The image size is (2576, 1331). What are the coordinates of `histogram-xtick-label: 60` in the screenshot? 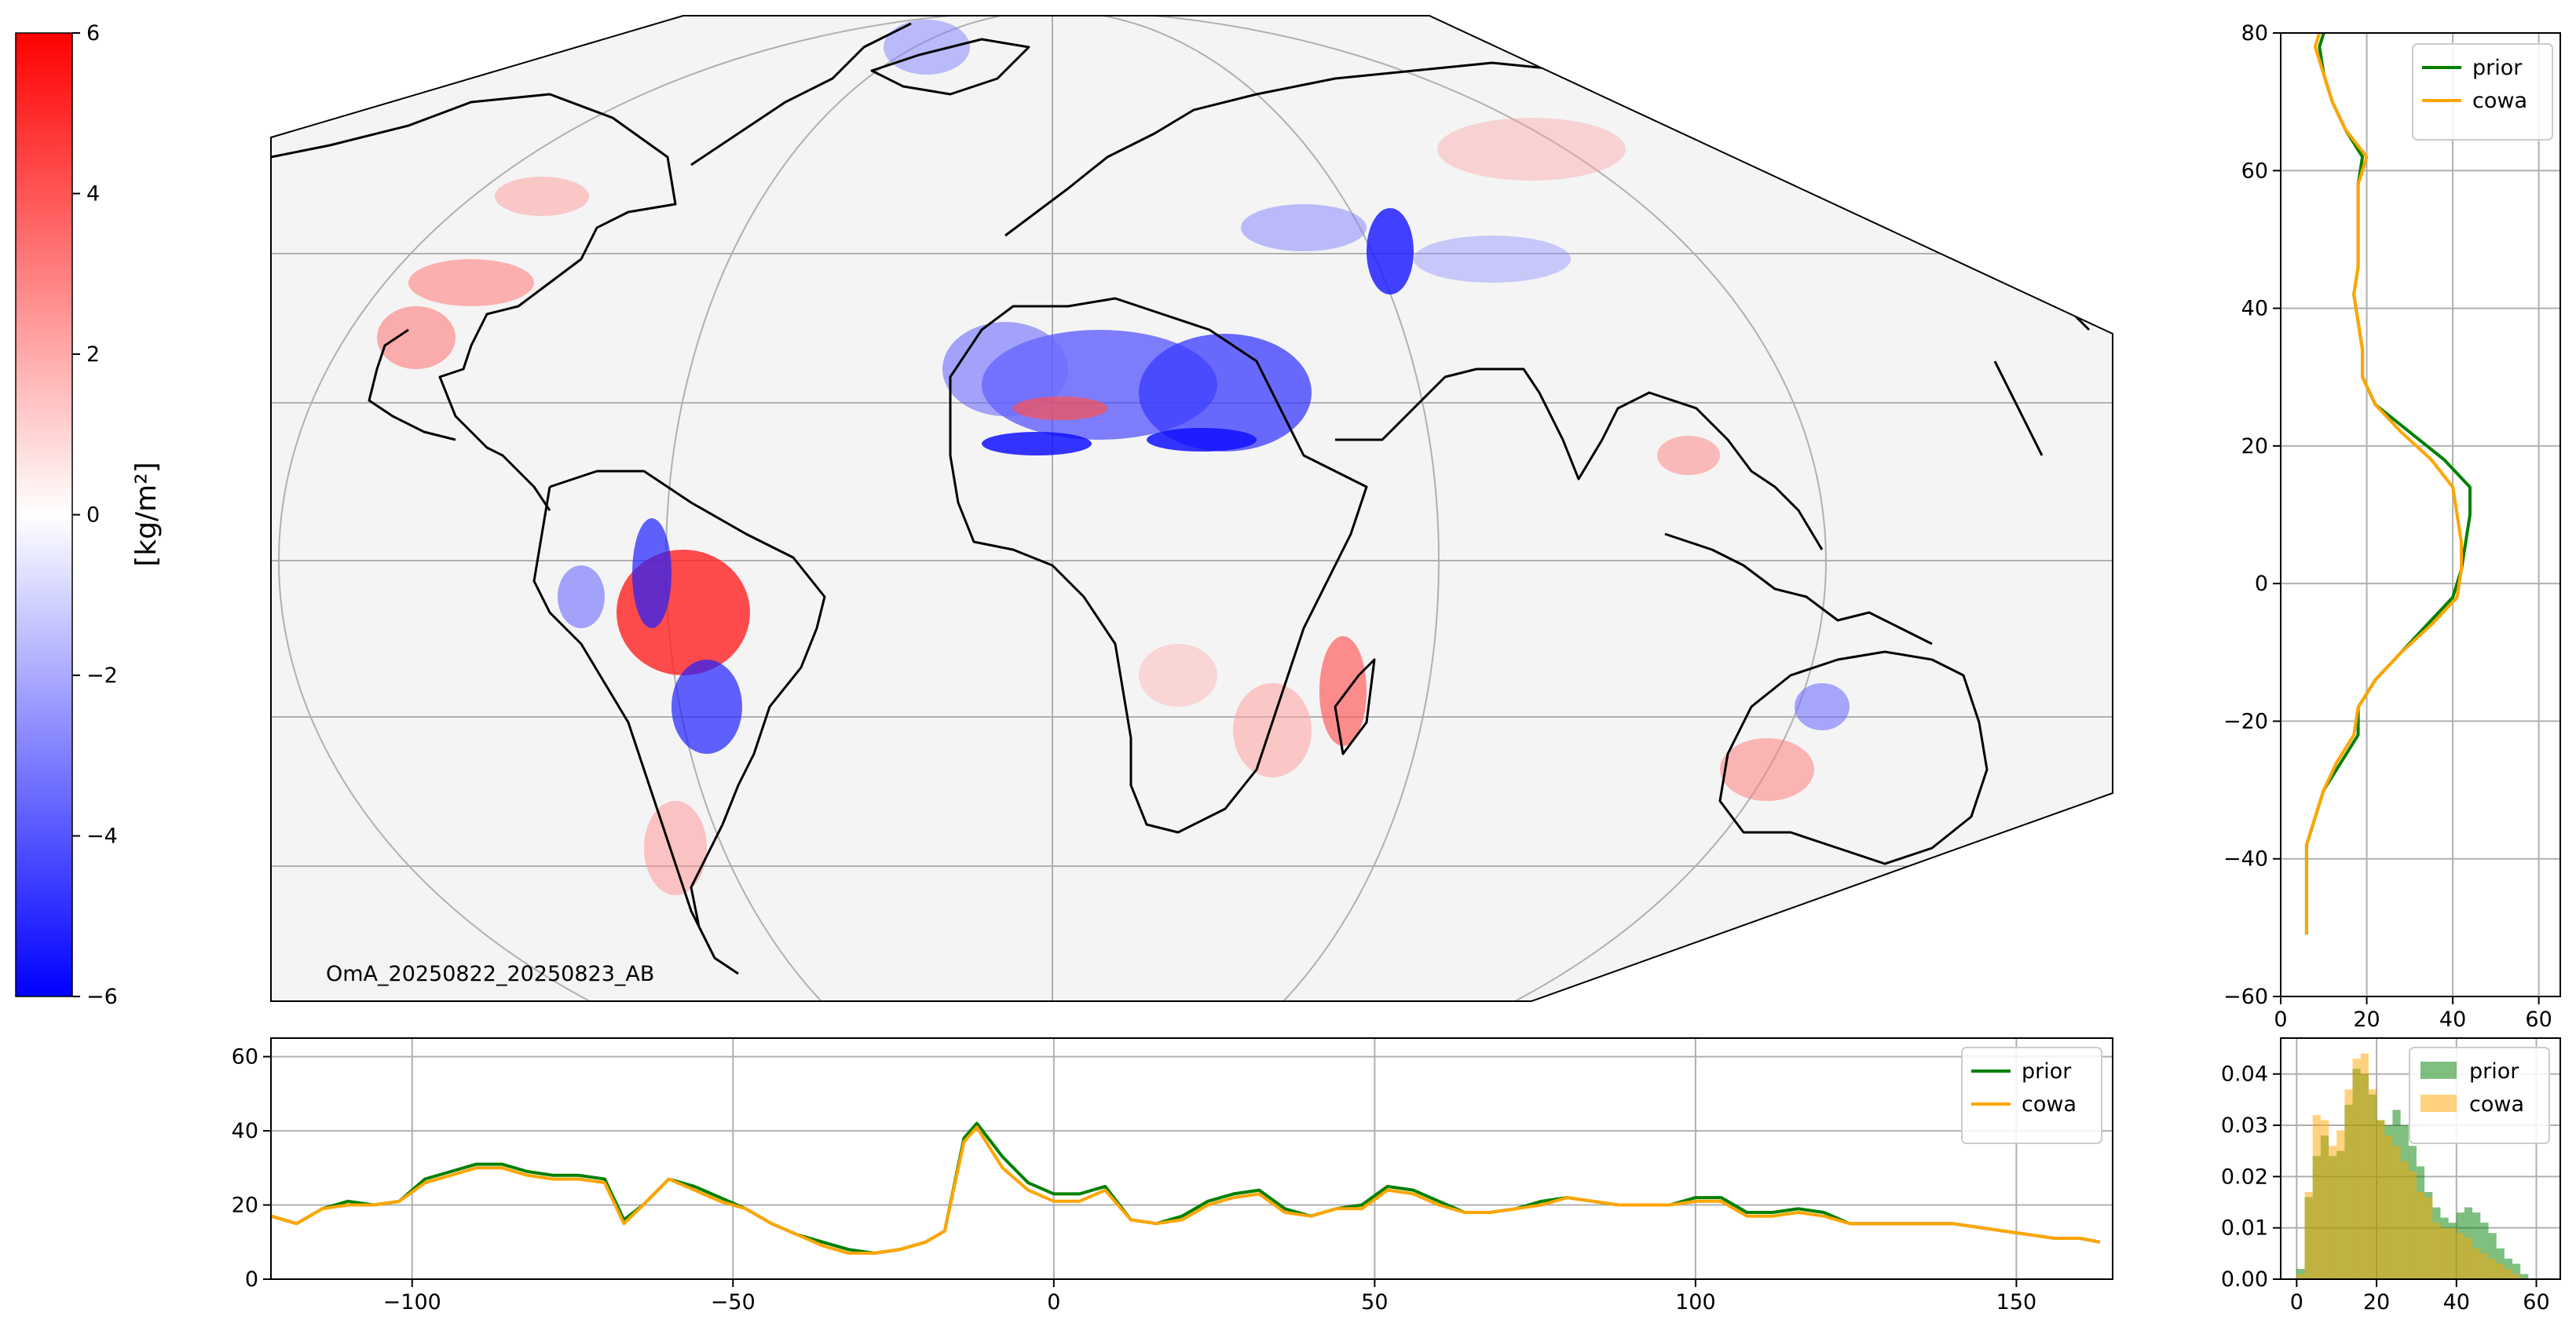 It's located at (2536, 1302).